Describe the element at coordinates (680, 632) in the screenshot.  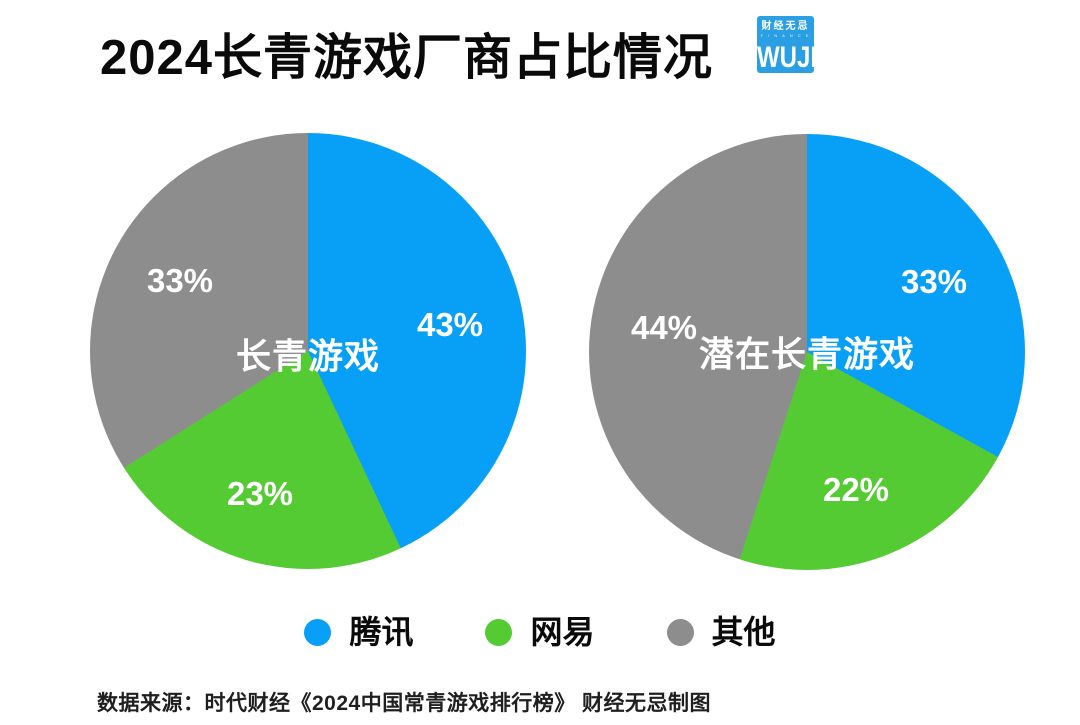
I see `others-color-dot-icon` at that location.